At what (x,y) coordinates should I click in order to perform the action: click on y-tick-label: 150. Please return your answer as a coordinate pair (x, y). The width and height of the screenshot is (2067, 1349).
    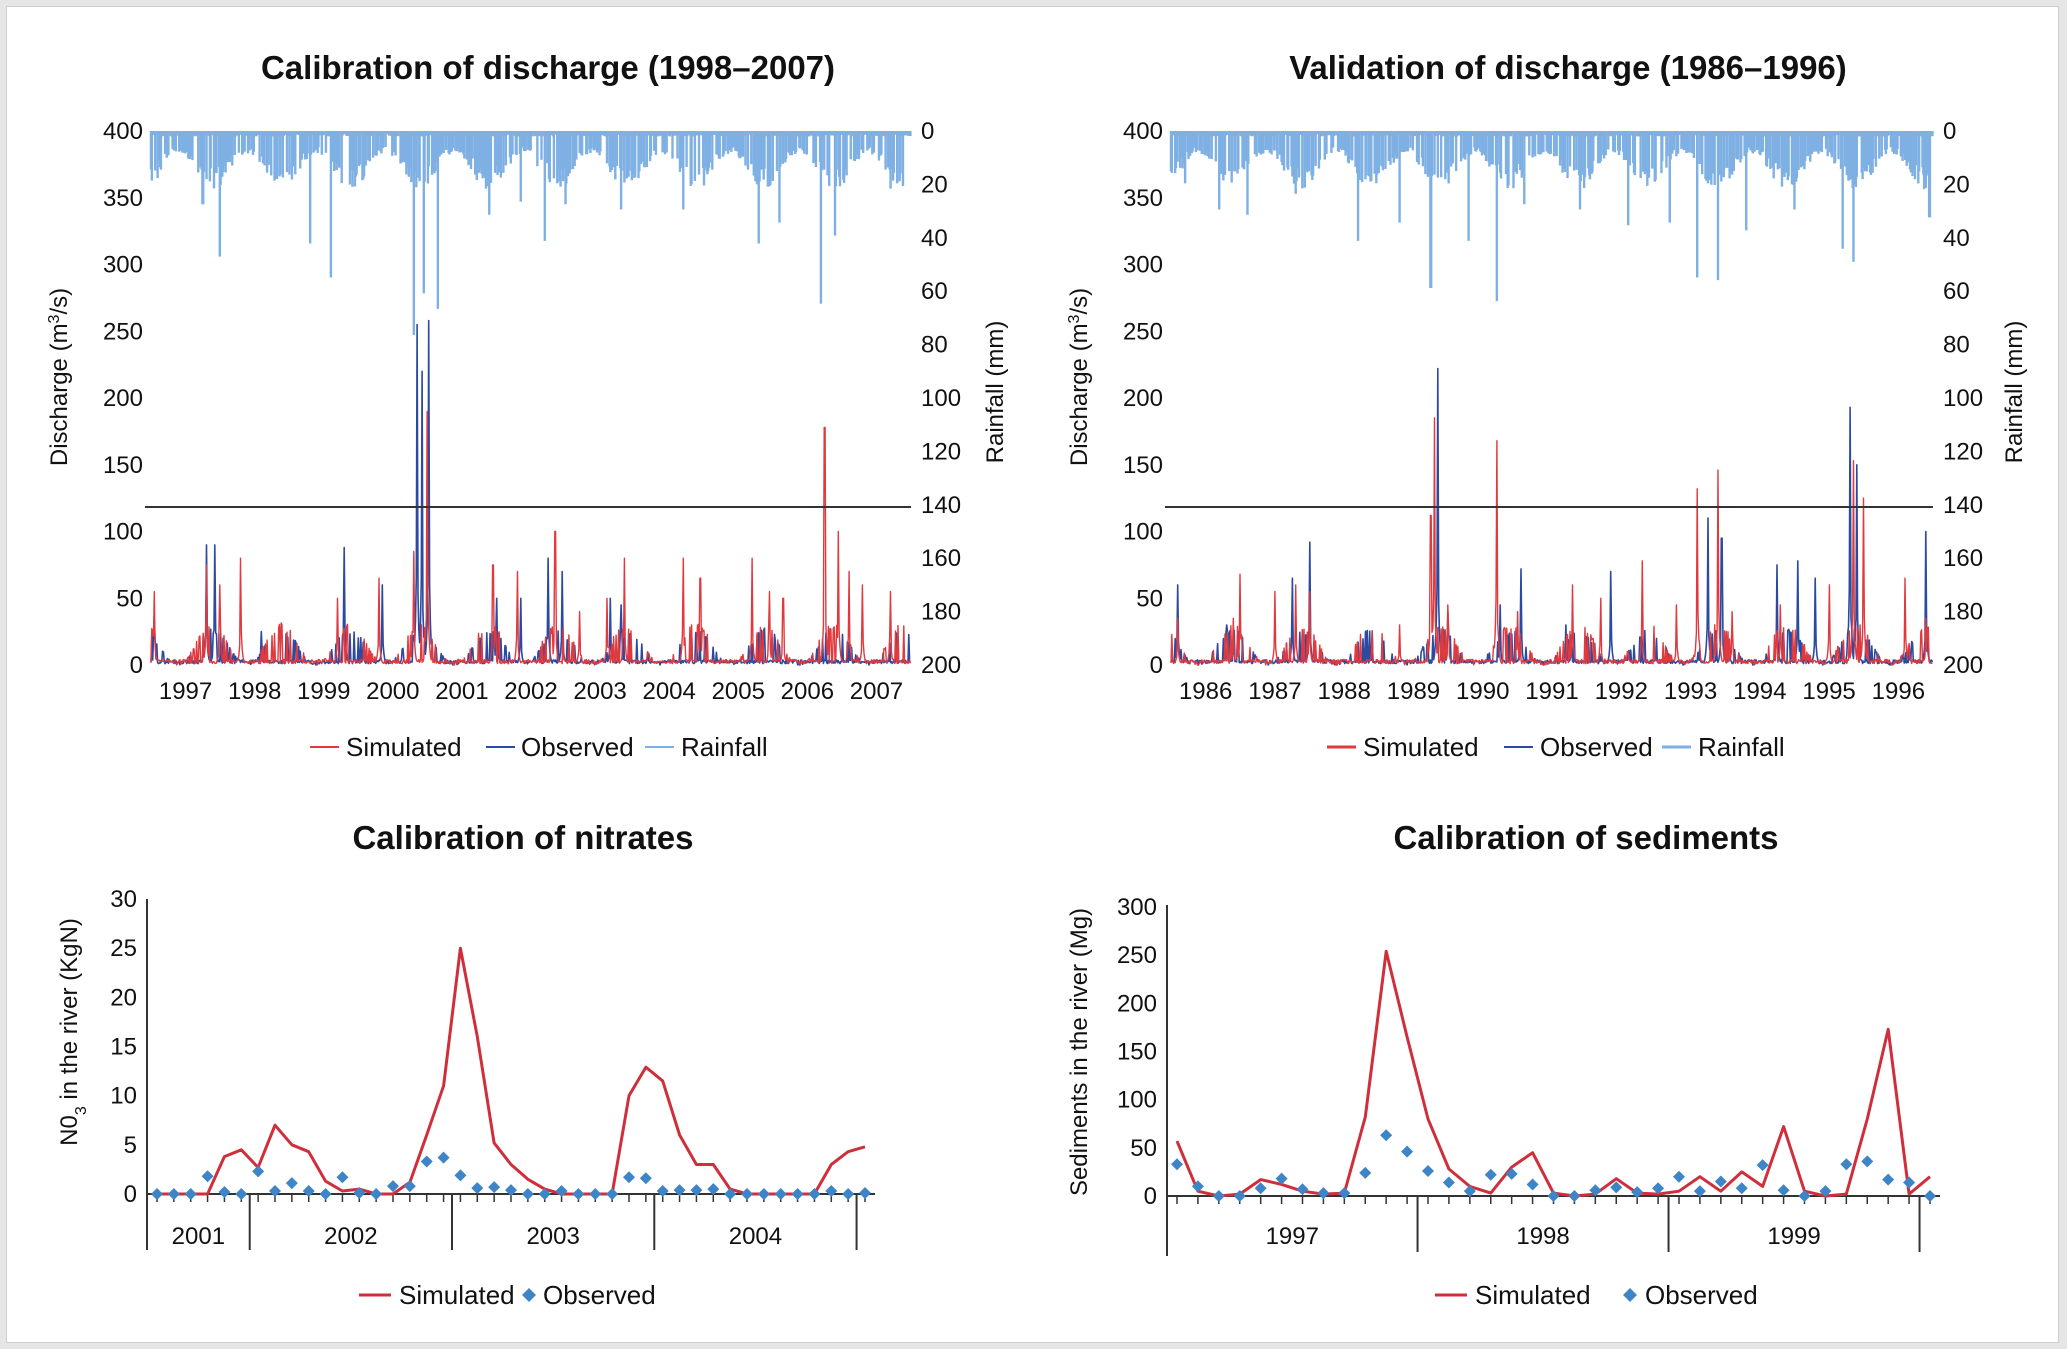
    Looking at the image, I should click on (1137, 1052).